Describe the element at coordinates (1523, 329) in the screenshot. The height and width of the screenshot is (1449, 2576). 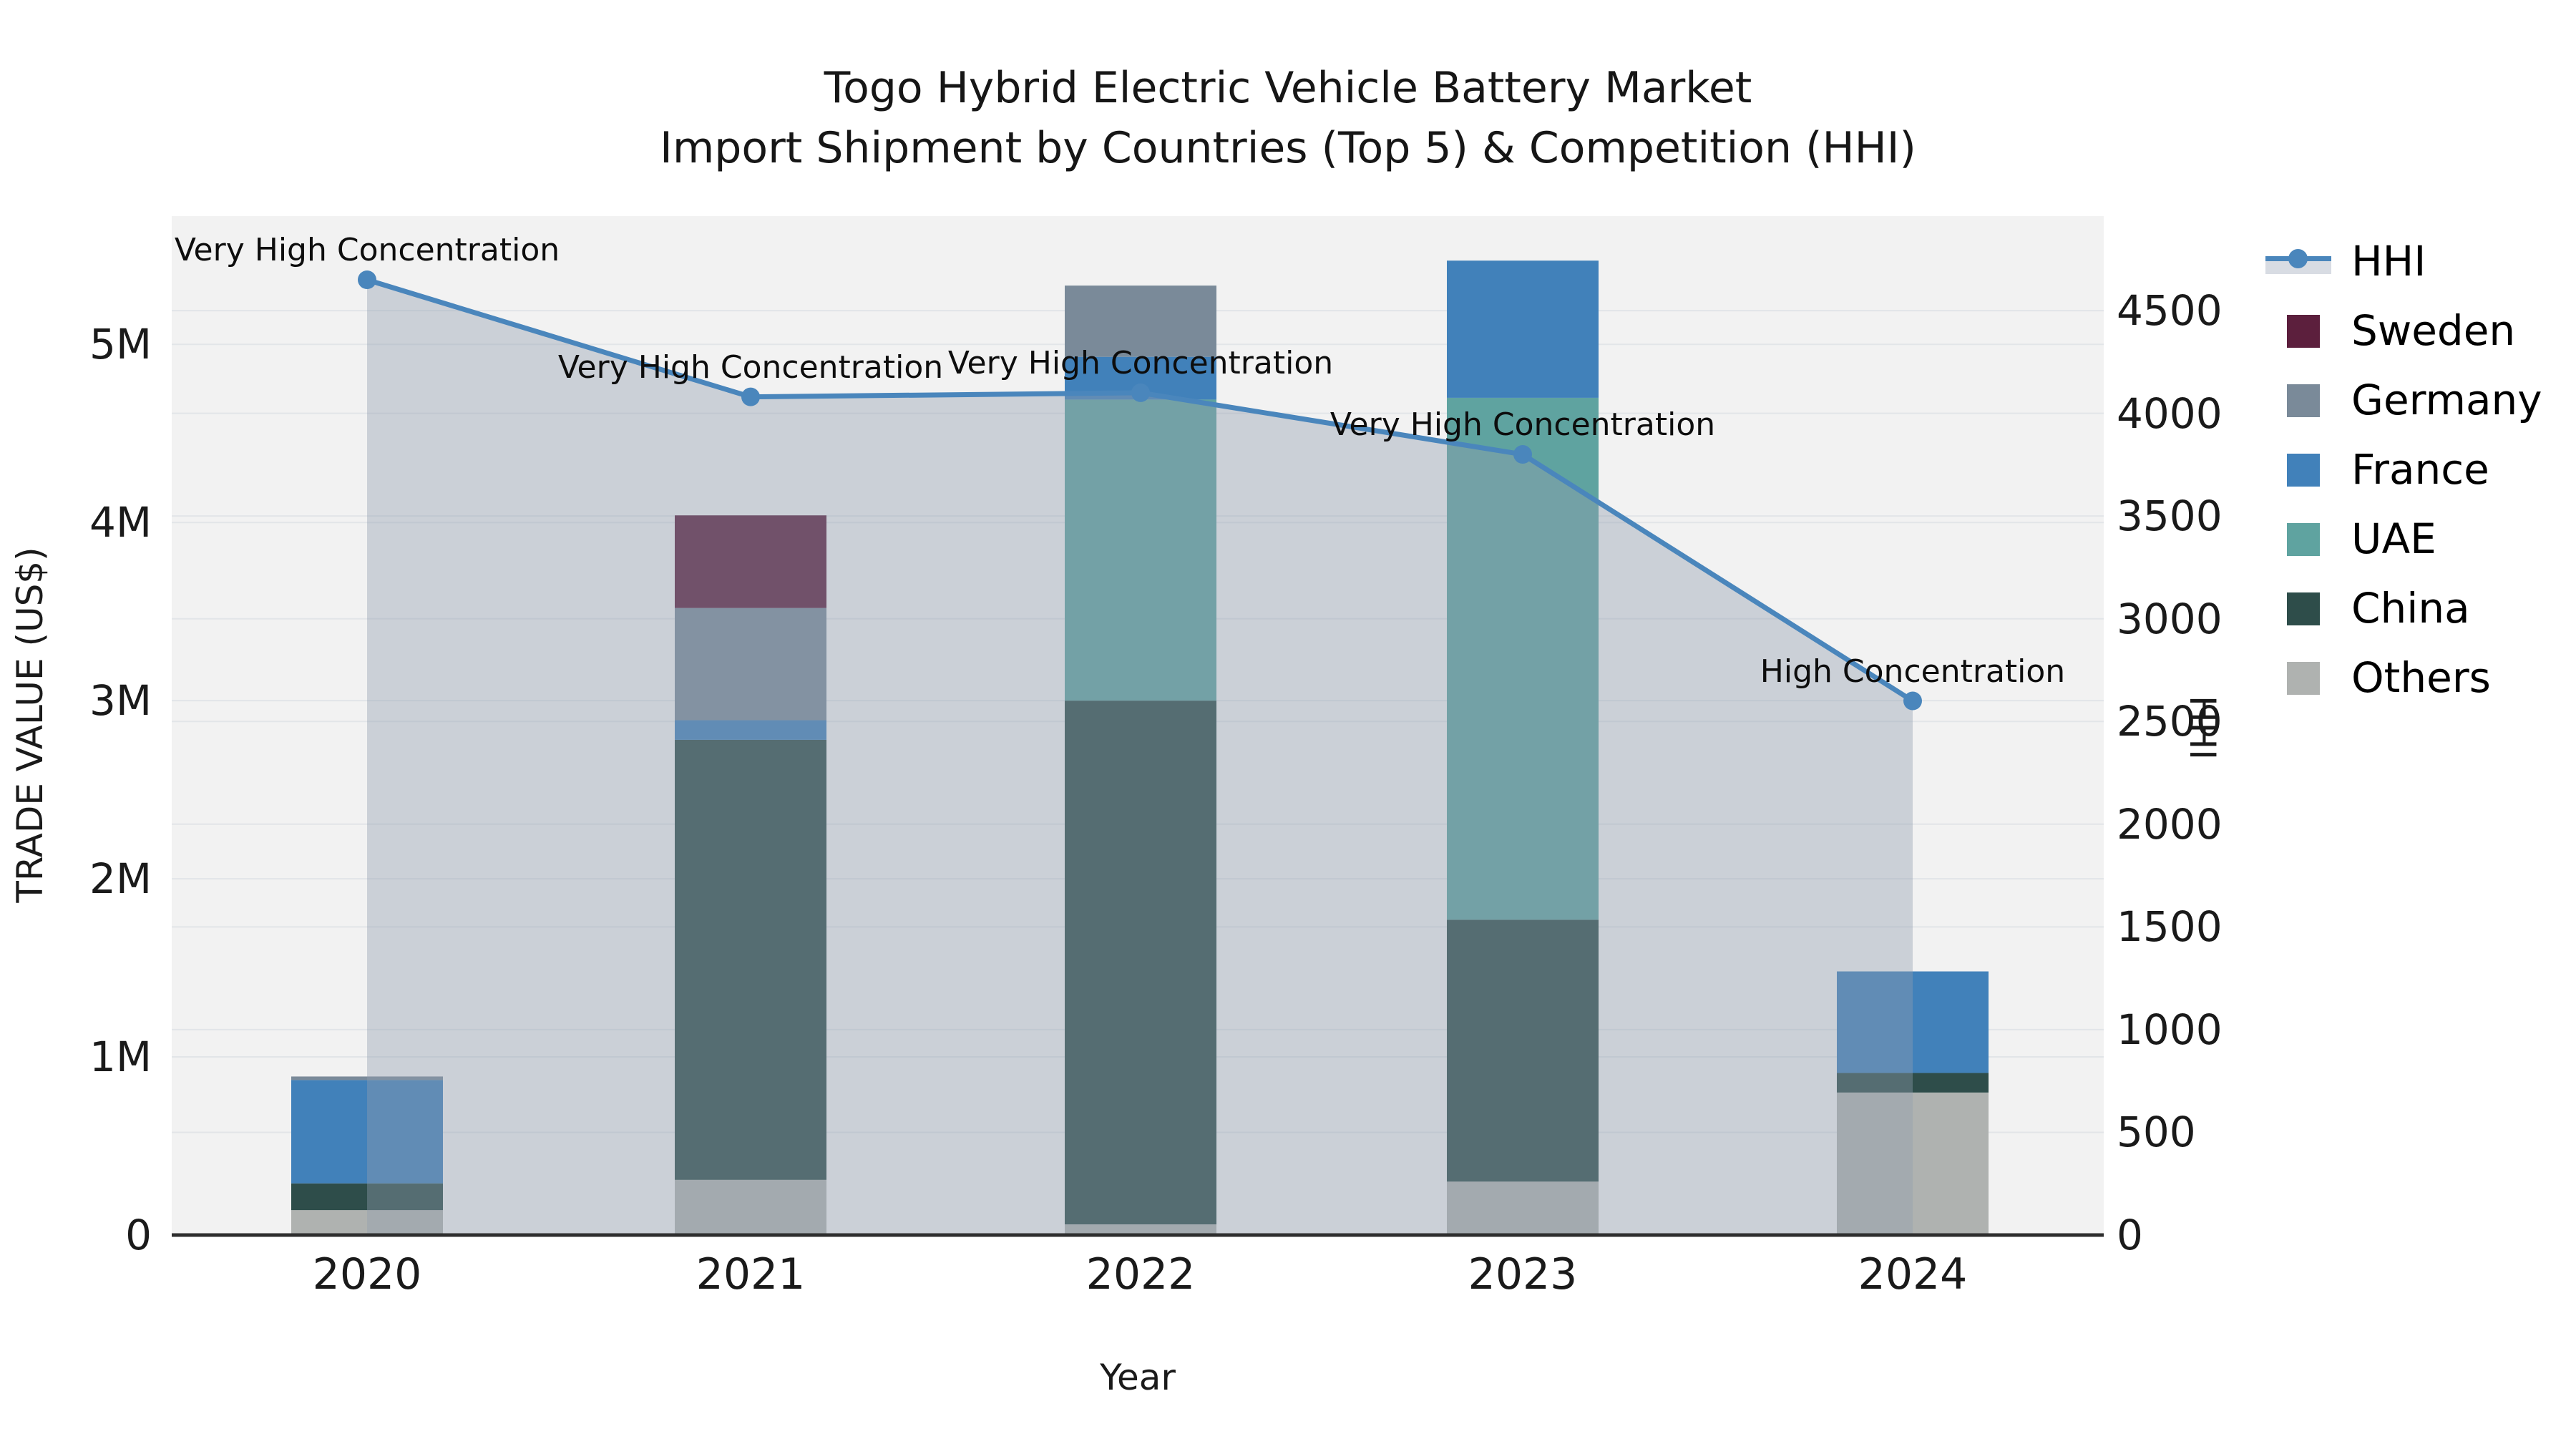
I see `bar-segment-france-2023` at that location.